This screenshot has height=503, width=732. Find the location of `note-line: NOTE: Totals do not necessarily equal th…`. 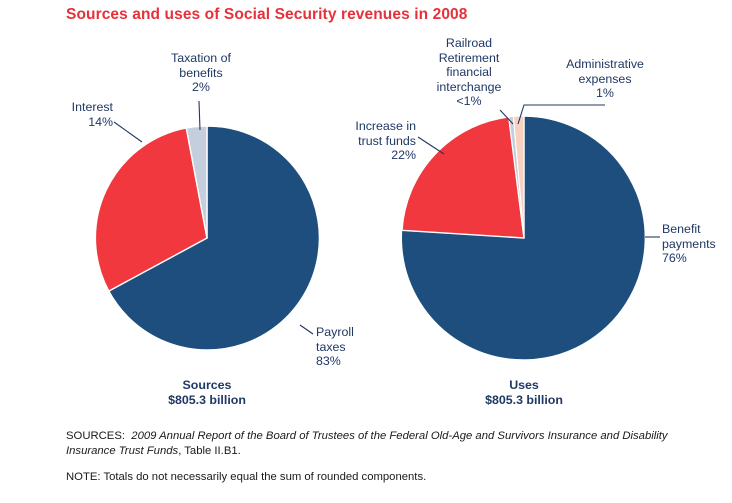

note-line: NOTE: Totals do not necessarily equal th… is located at coordinates (246, 477).